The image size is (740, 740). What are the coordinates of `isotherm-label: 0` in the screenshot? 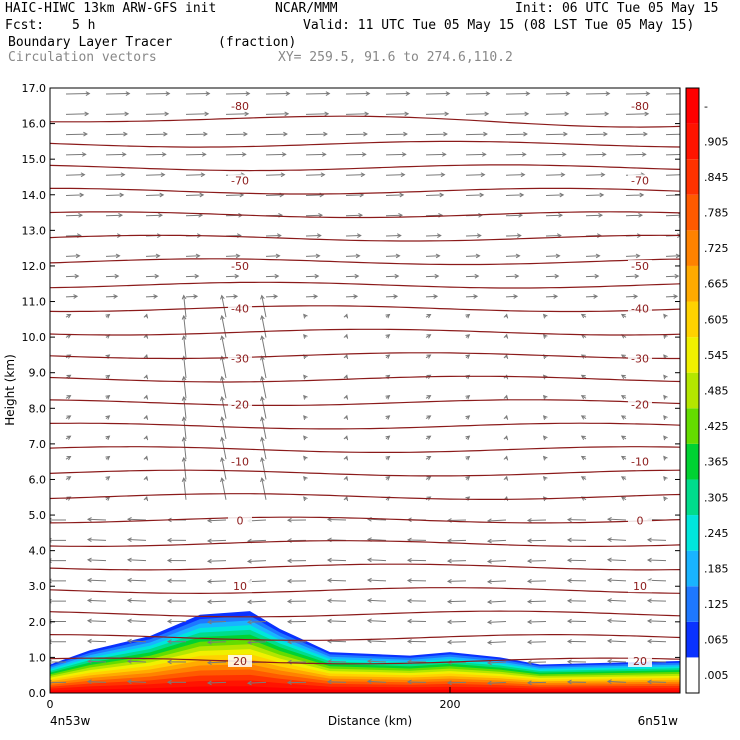 It's located at (240, 520).